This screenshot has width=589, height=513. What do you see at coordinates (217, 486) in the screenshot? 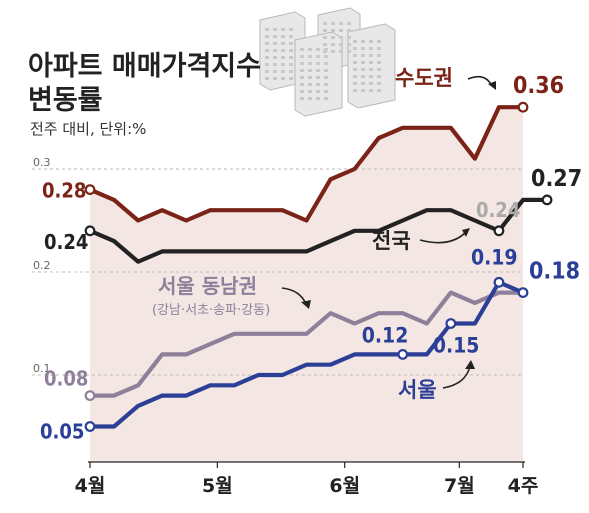
I see `x-tick-label: 5월` at bounding box center [217, 486].